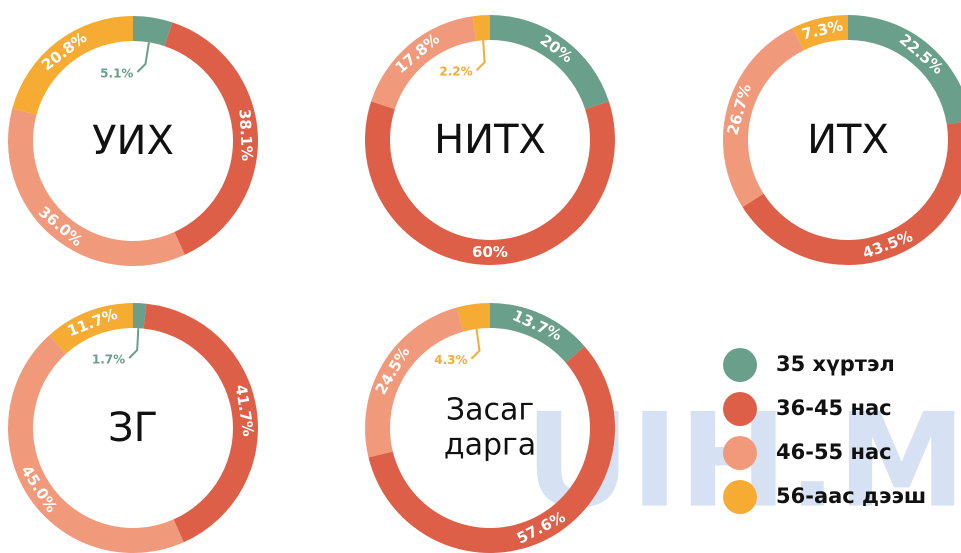  What do you see at coordinates (490, 140) in the screenshot?
I see `donut-title: НИТХ` at bounding box center [490, 140].